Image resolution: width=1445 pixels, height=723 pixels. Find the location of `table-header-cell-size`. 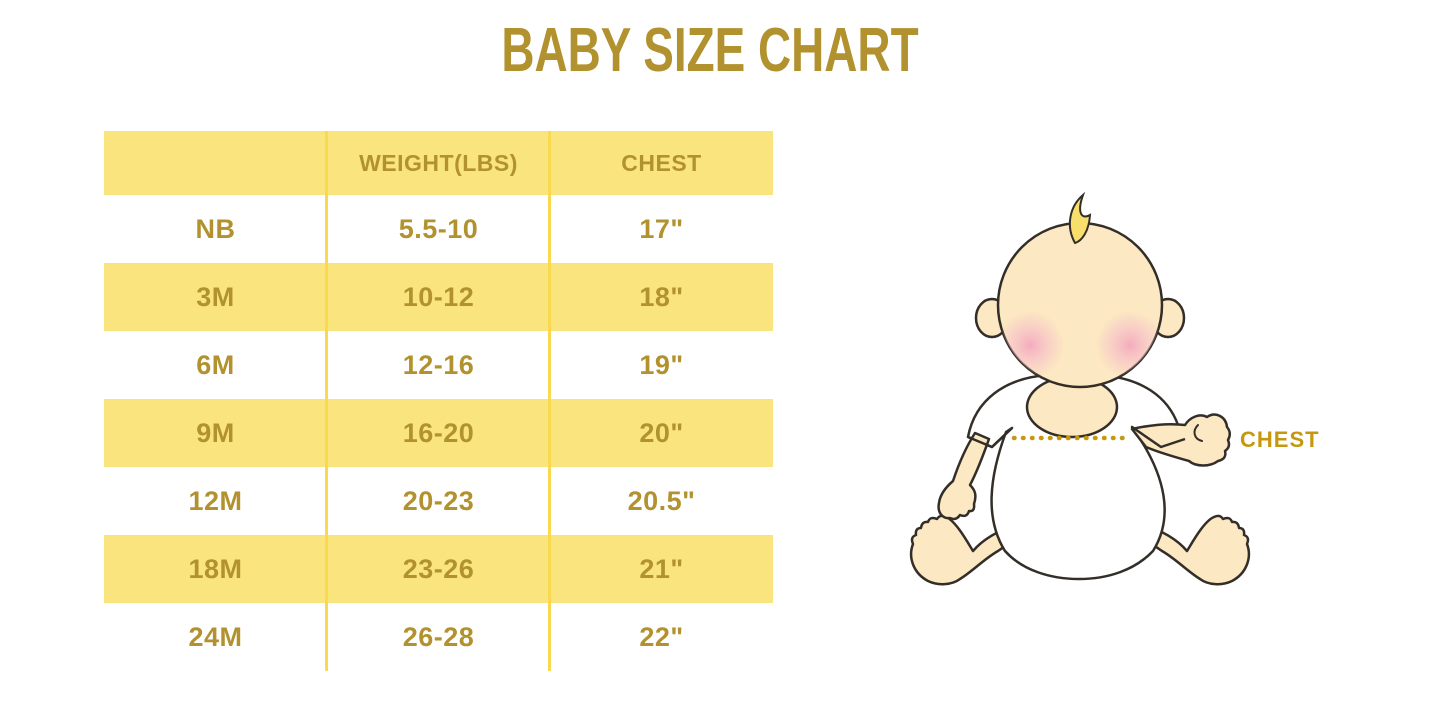

table-header-cell-size is located at coordinates (215, 163).